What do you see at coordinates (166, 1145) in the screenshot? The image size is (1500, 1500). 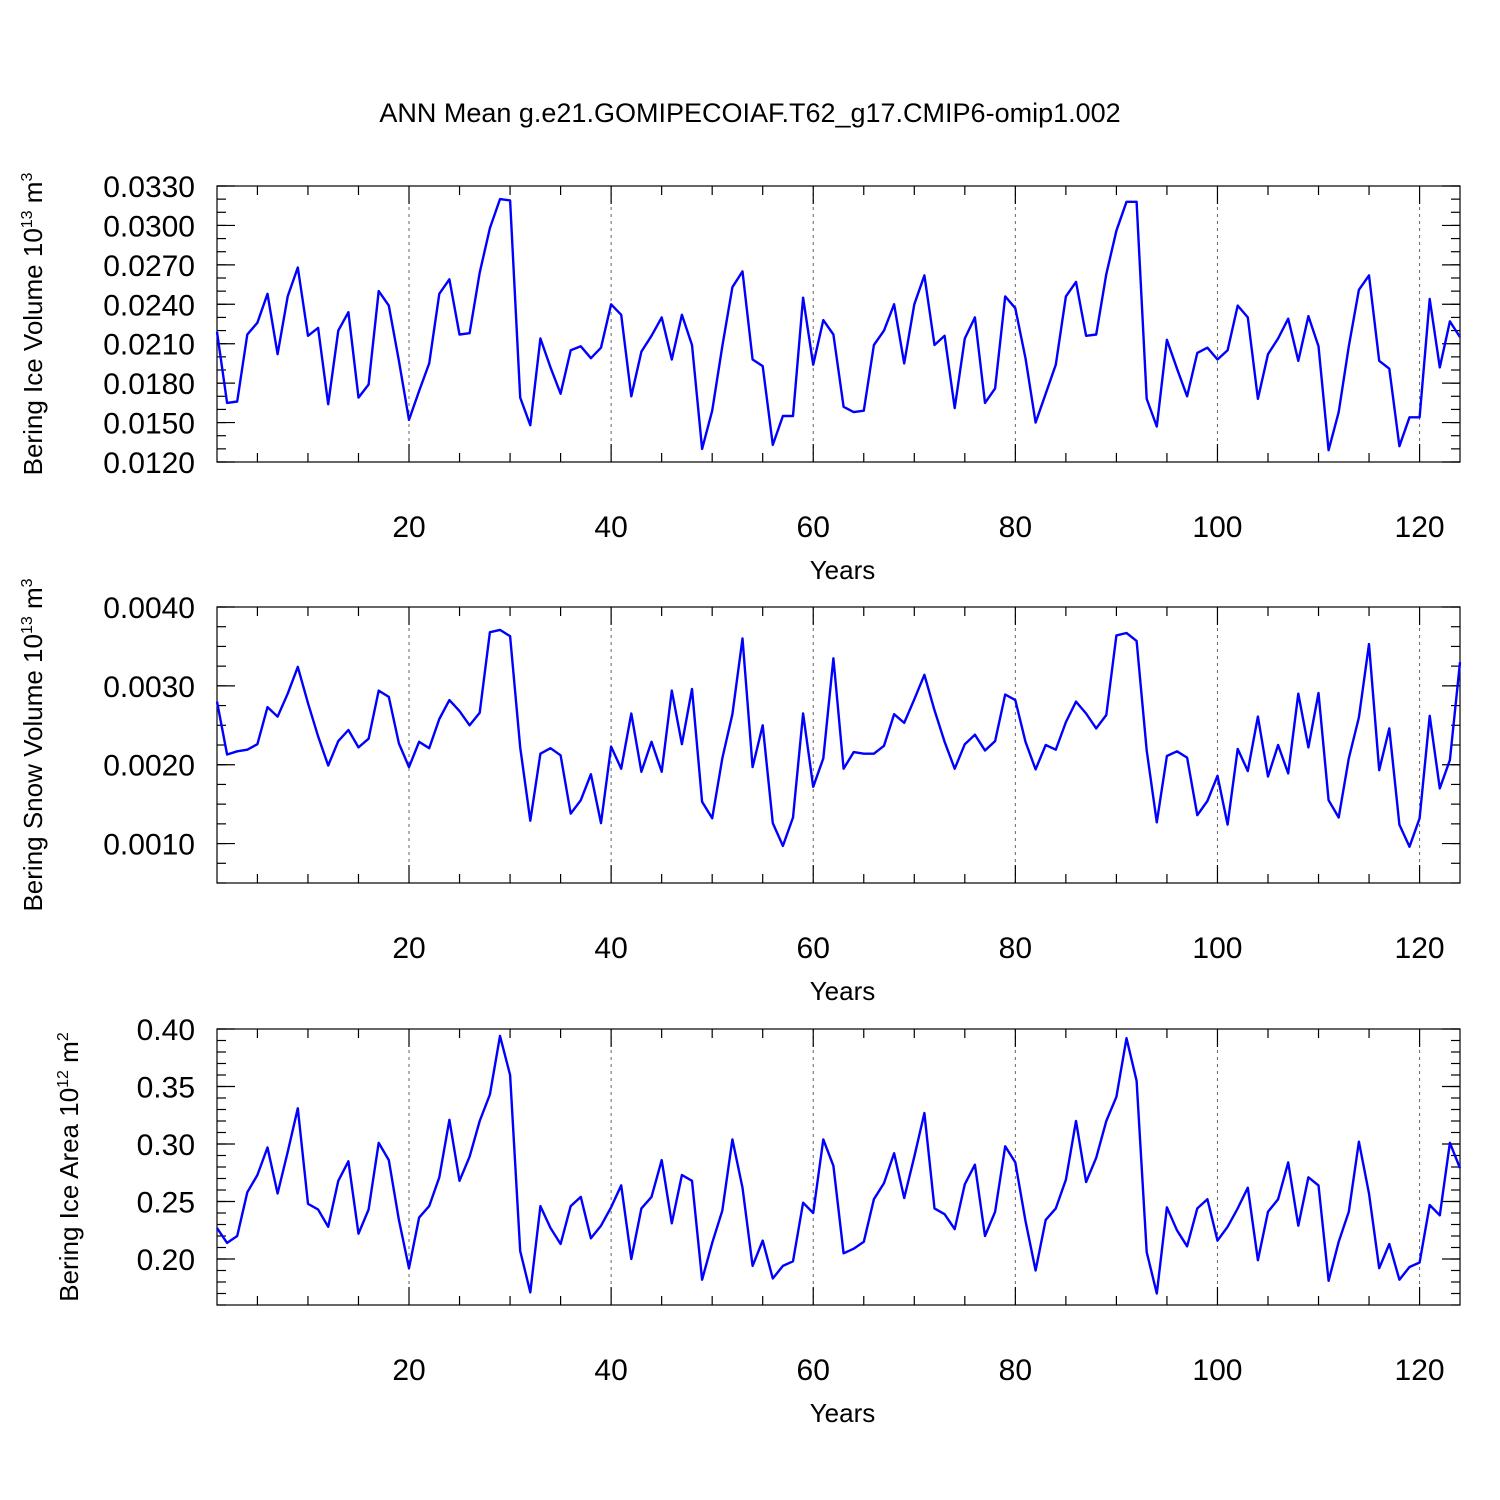 I see `y-tick-label: 0.30` at bounding box center [166, 1145].